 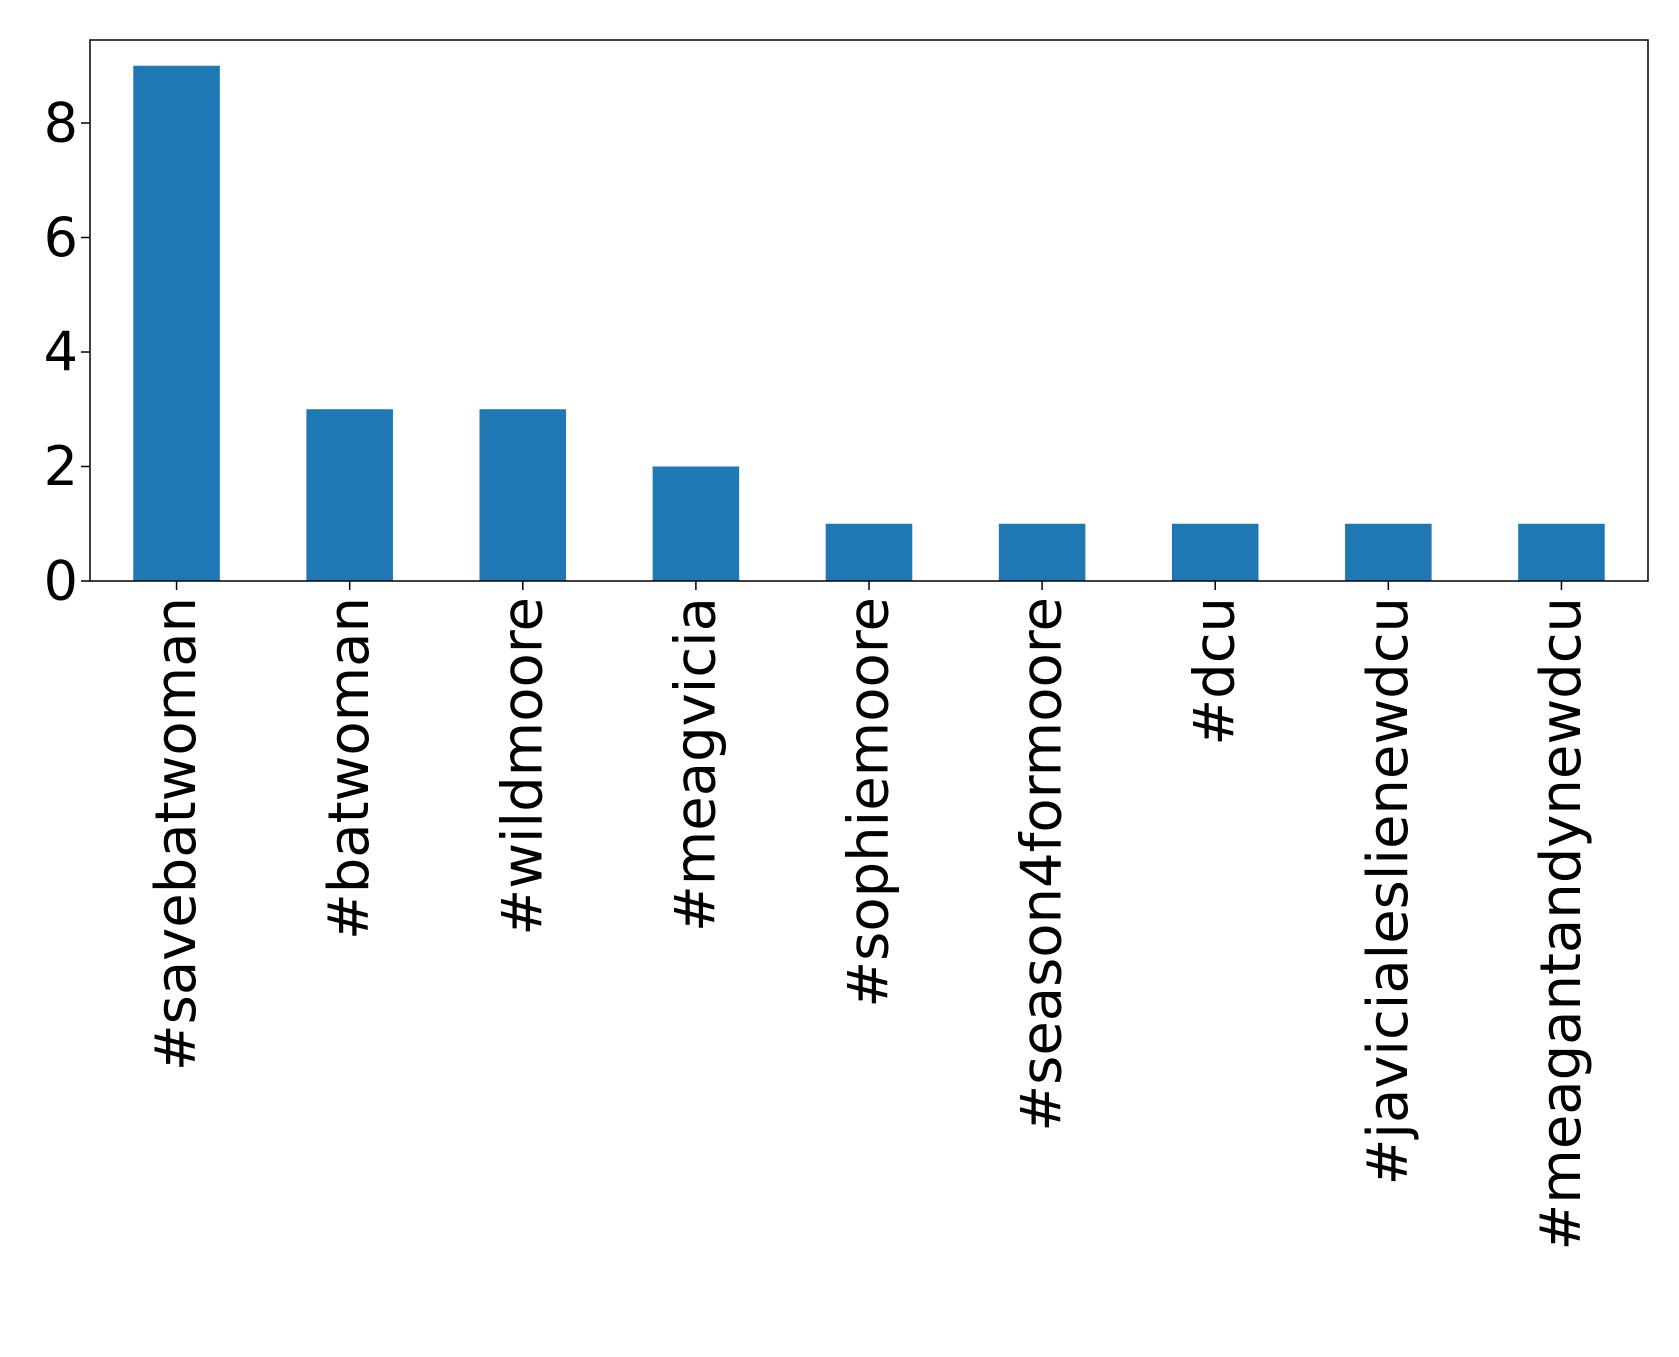 What do you see at coordinates (696, 523) in the screenshot?
I see `bar-meagvicia` at bounding box center [696, 523].